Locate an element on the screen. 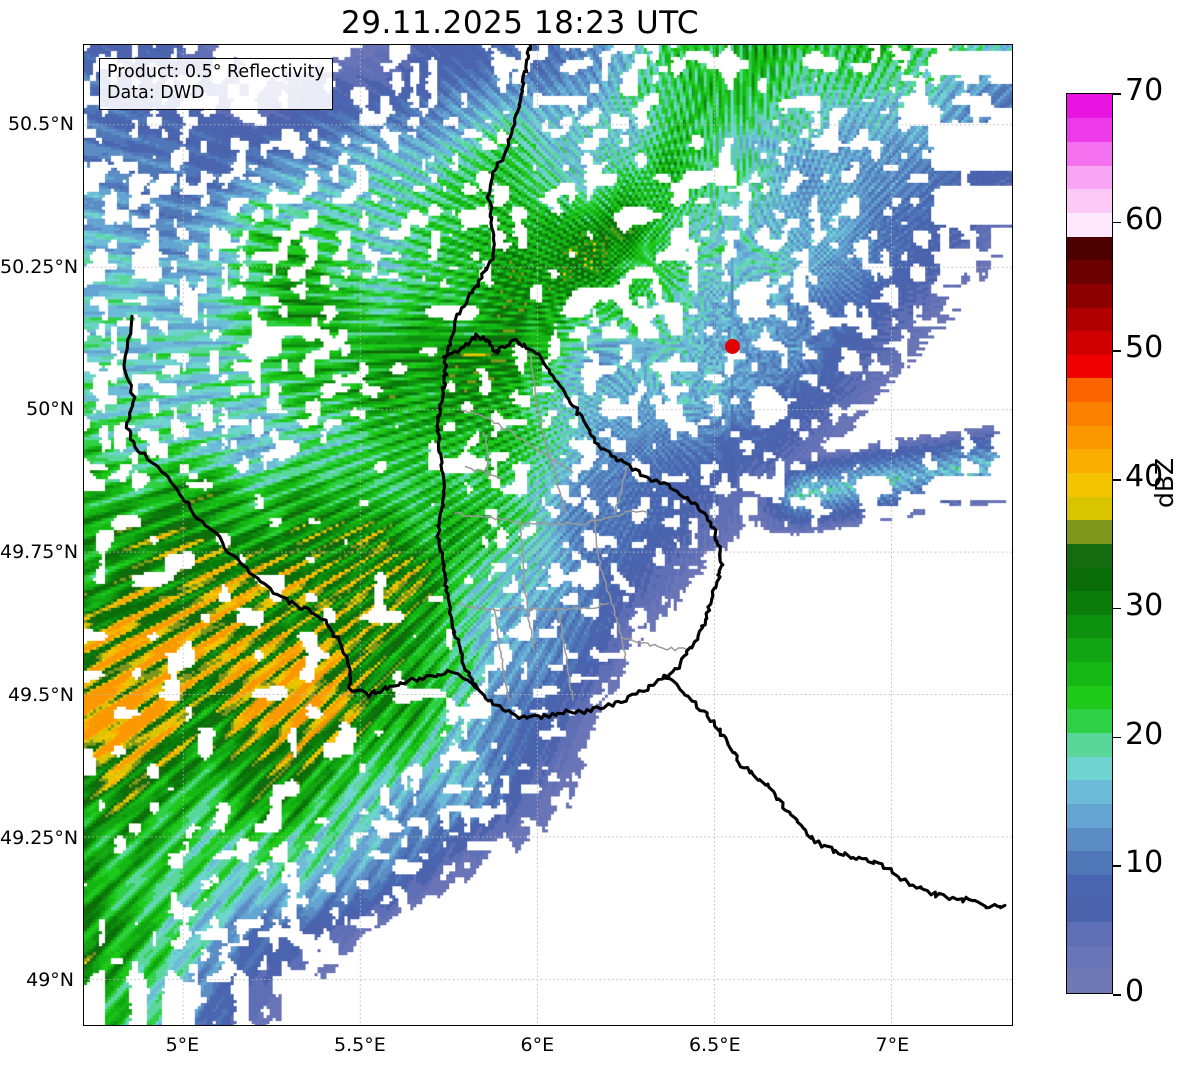  y-axis-tick-label: 49°N is located at coordinates (50, 980).